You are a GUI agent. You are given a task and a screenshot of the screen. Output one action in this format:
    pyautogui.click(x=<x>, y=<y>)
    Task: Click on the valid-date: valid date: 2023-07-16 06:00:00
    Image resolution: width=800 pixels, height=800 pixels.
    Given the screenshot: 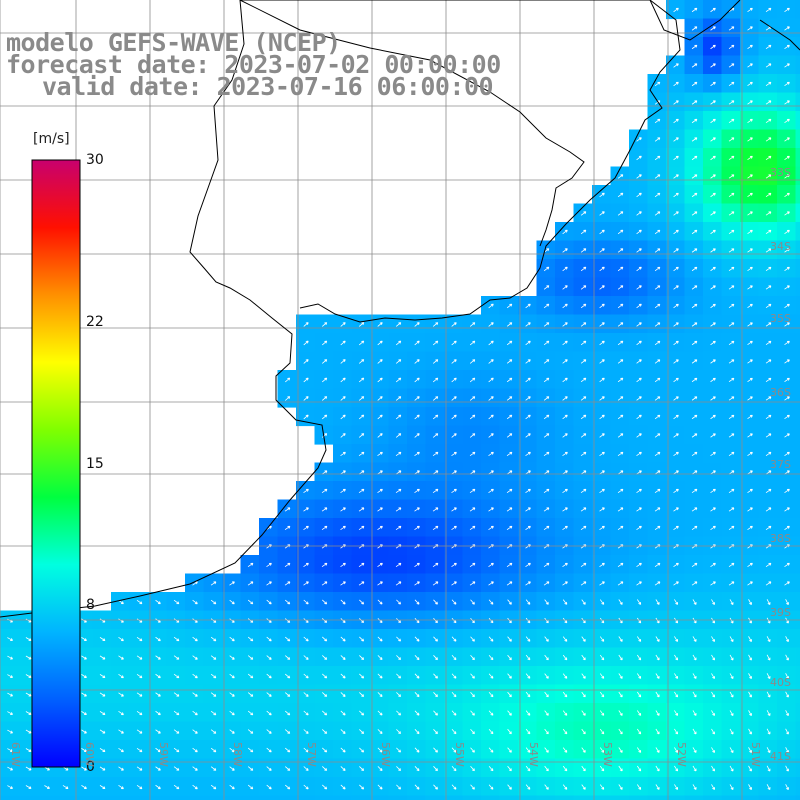 What is the action you would take?
    pyautogui.click(x=268, y=86)
    